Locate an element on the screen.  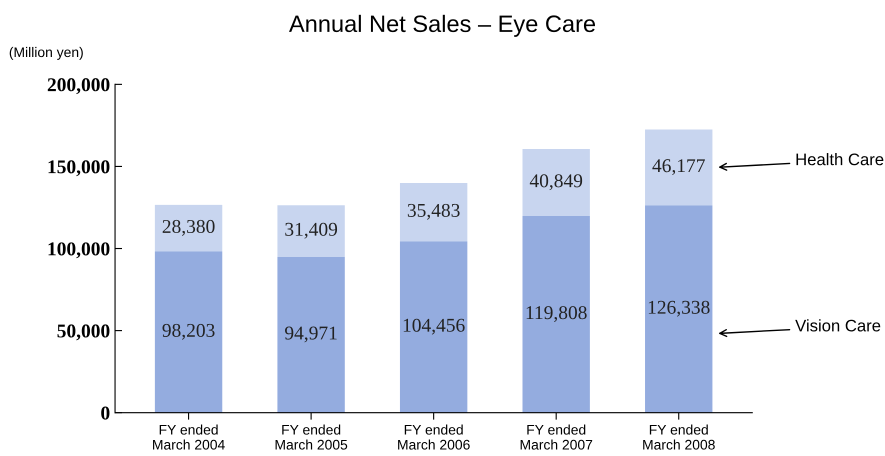
data-label: 28,380 is located at coordinates (188, 228).